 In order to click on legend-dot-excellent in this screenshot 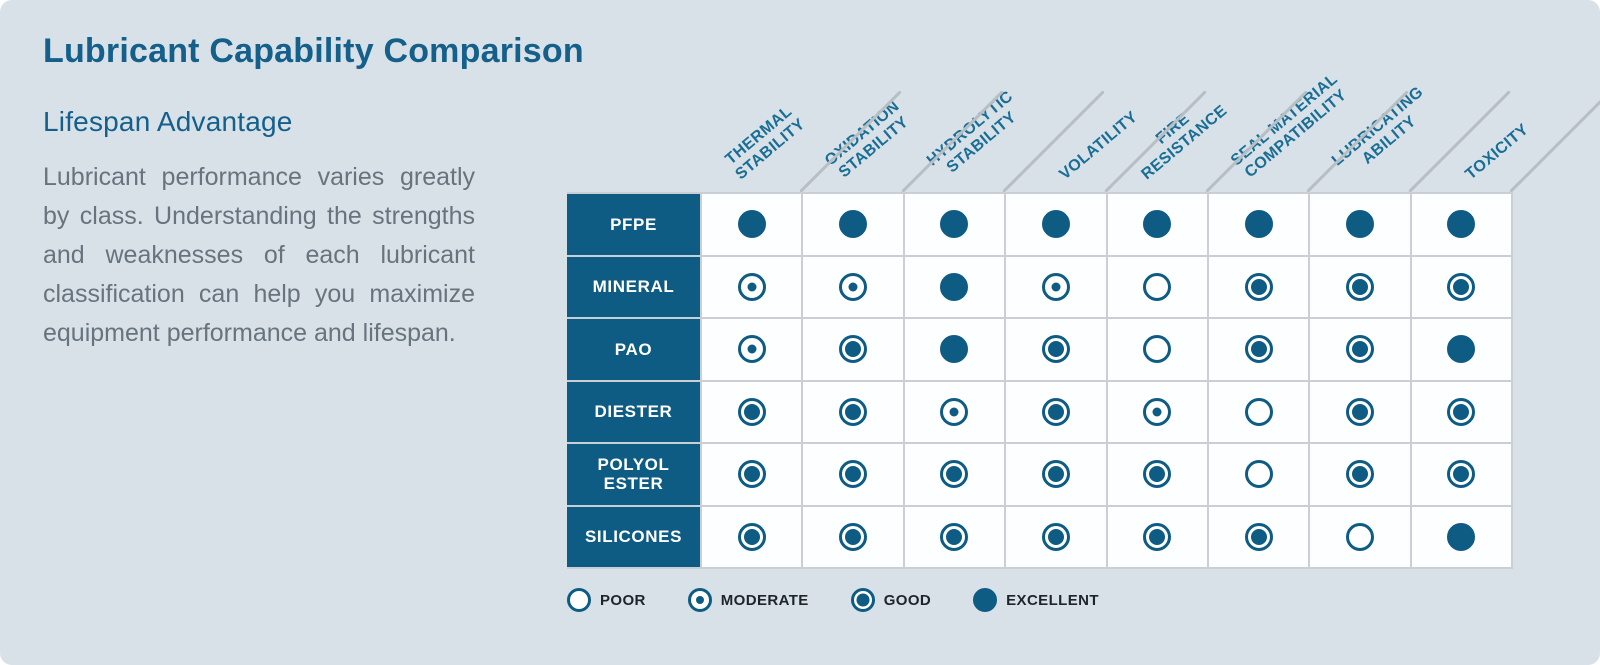, I will do `click(985, 600)`.